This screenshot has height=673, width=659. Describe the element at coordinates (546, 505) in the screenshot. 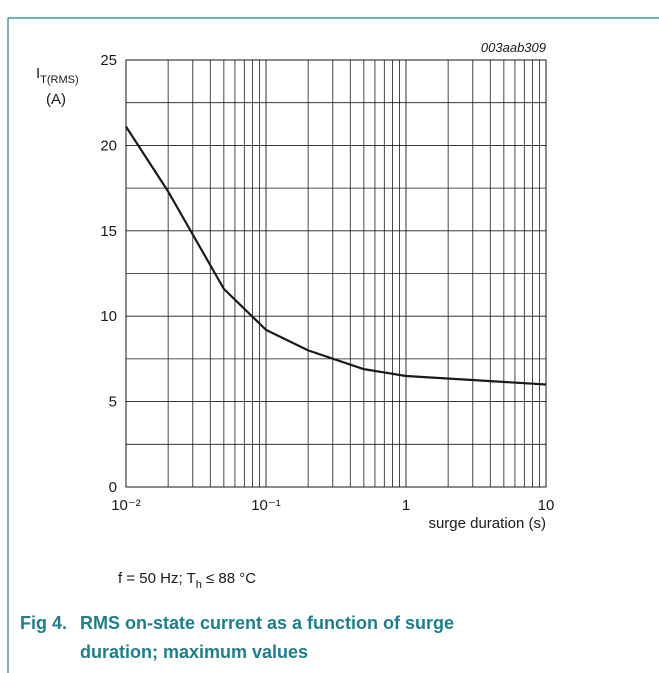

I see `x-tick-label: 10` at that location.